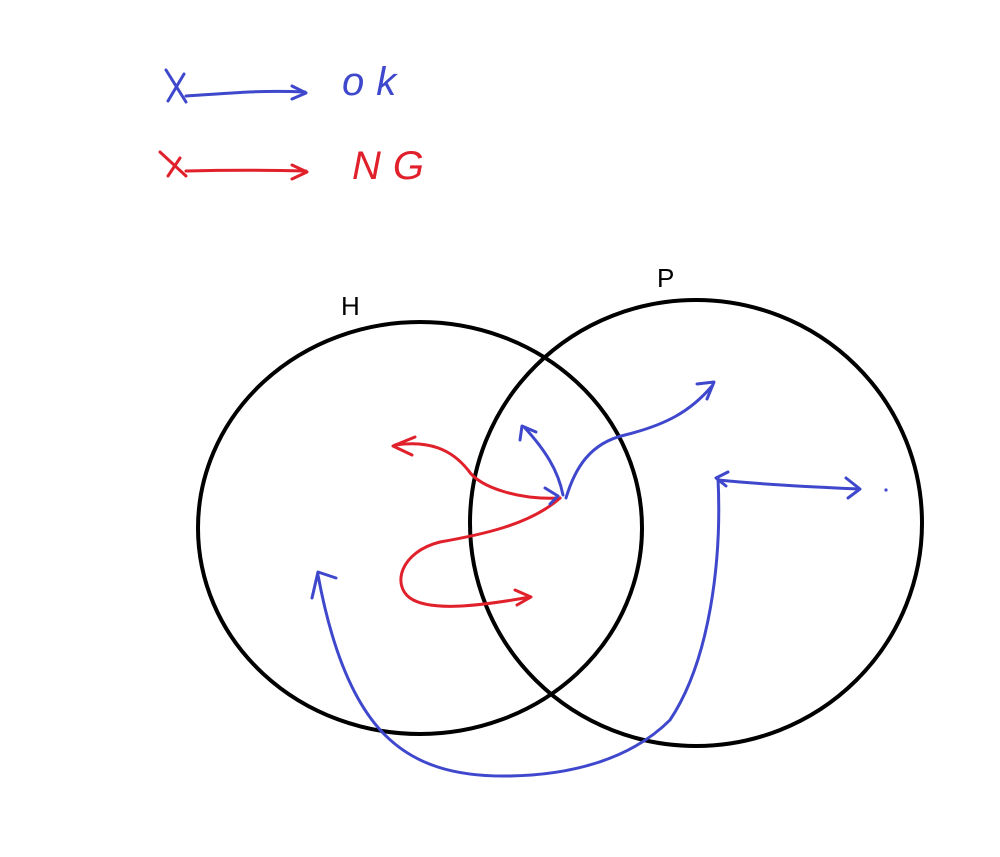  I want to click on legend-ok-arrow, so click(236, 86).